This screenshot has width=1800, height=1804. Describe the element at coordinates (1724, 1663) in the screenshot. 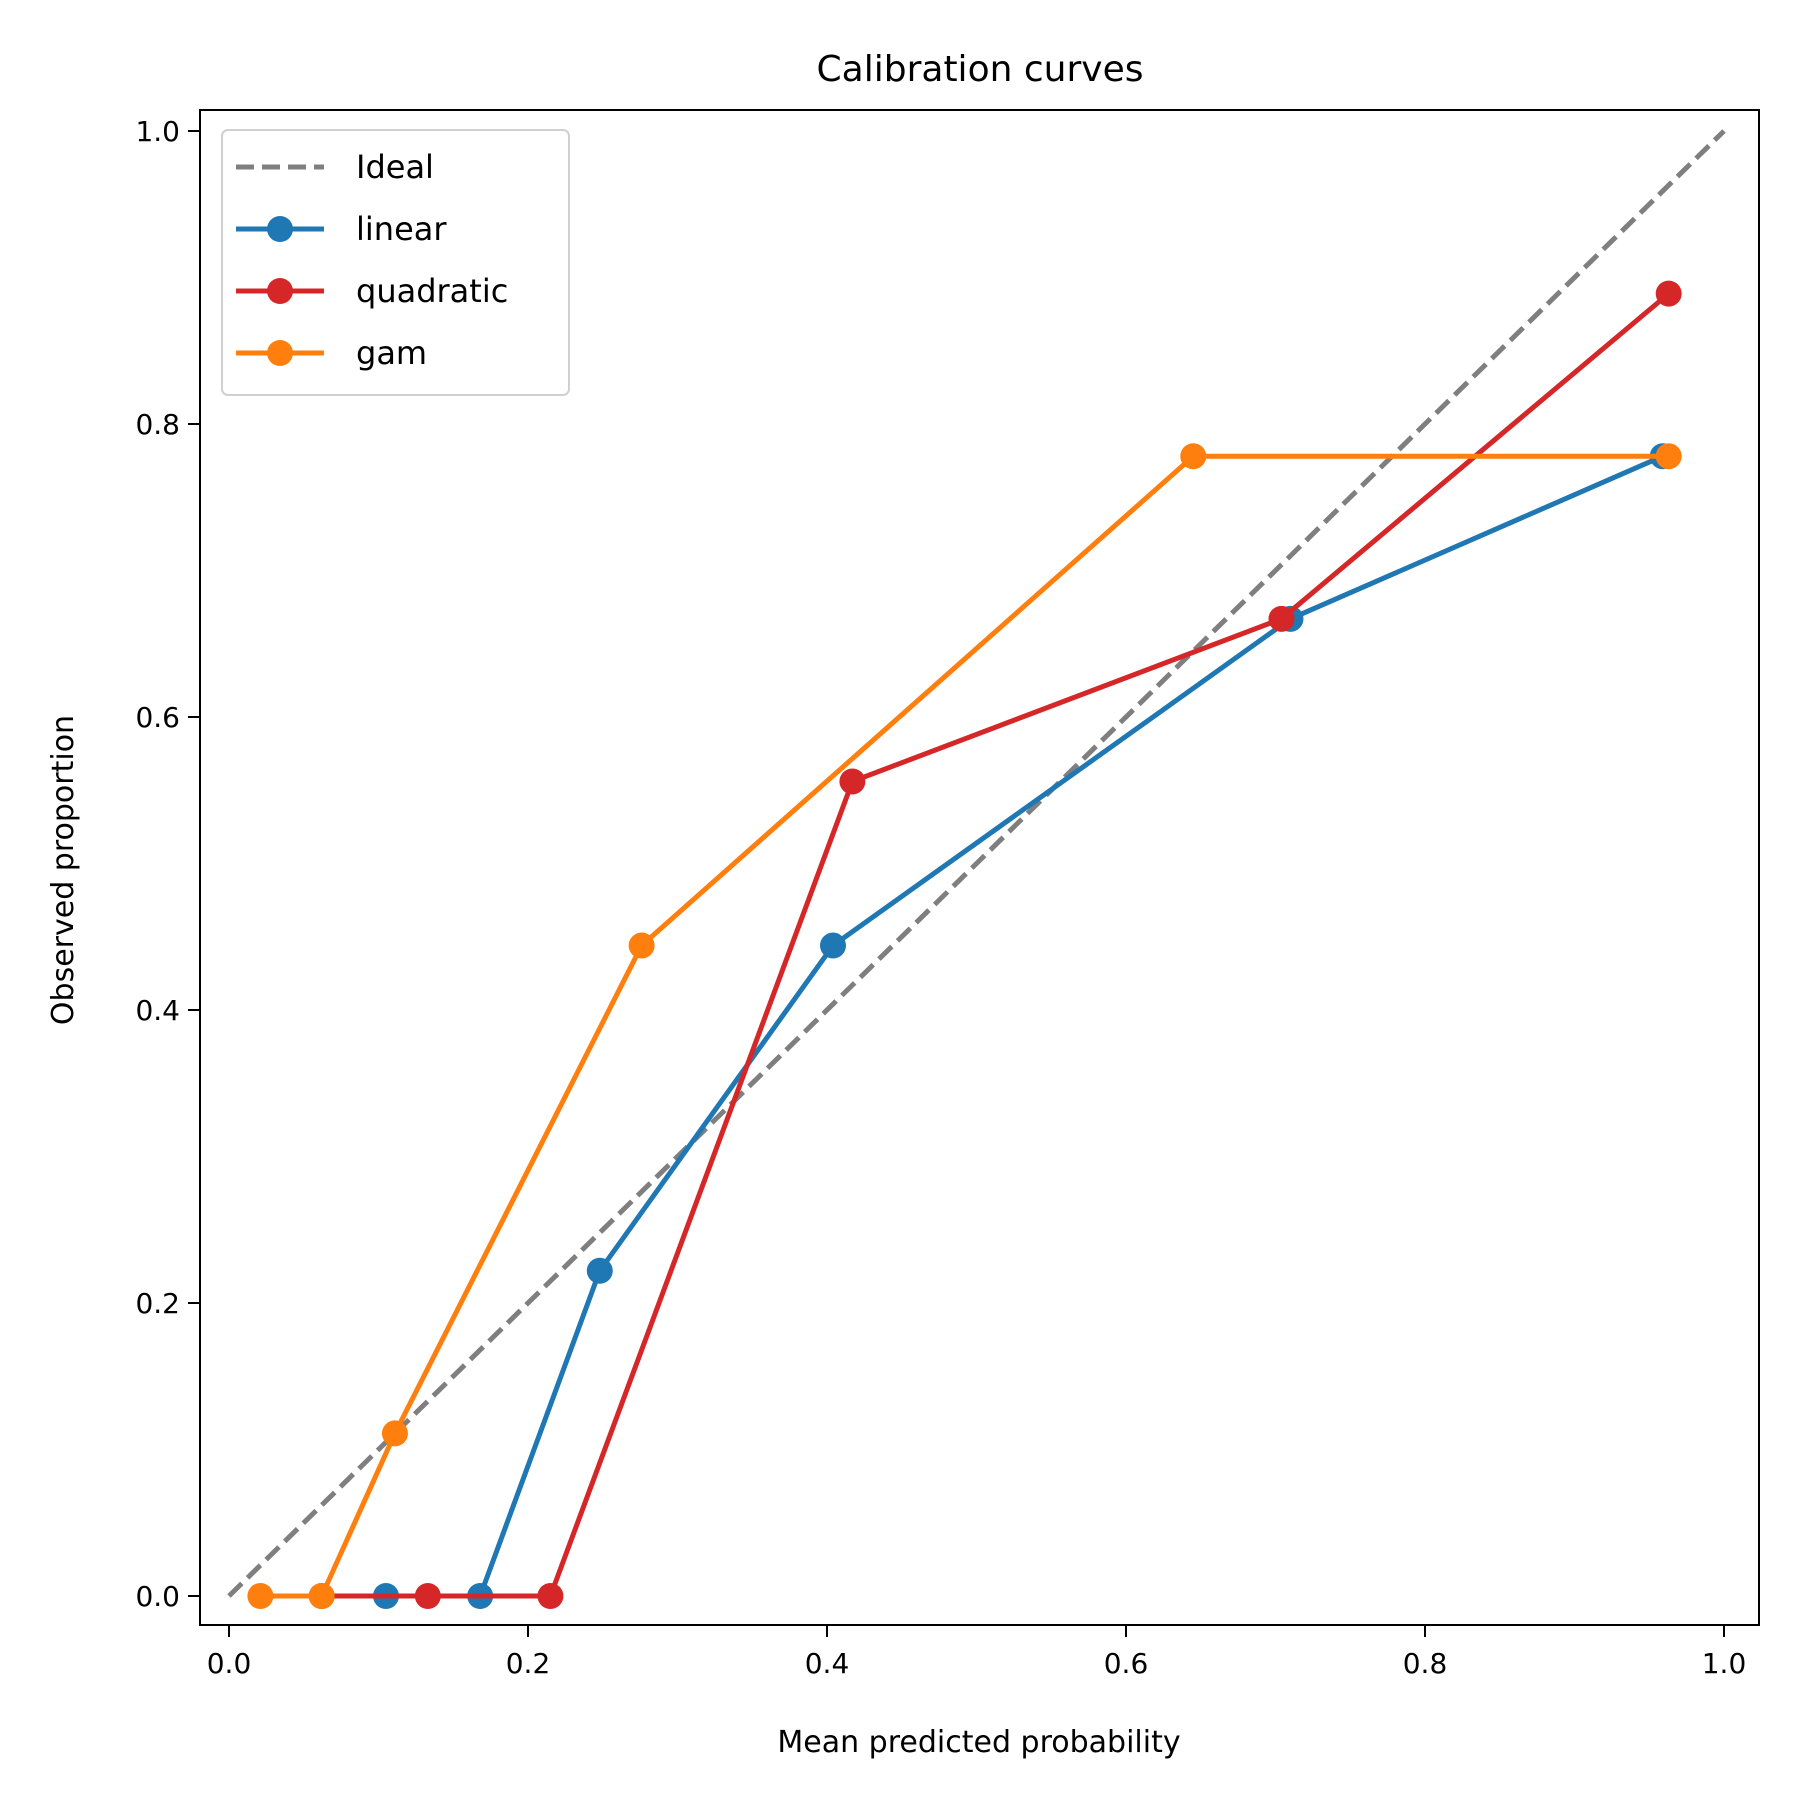

I see `x-tick-label: 1.0` at that location.